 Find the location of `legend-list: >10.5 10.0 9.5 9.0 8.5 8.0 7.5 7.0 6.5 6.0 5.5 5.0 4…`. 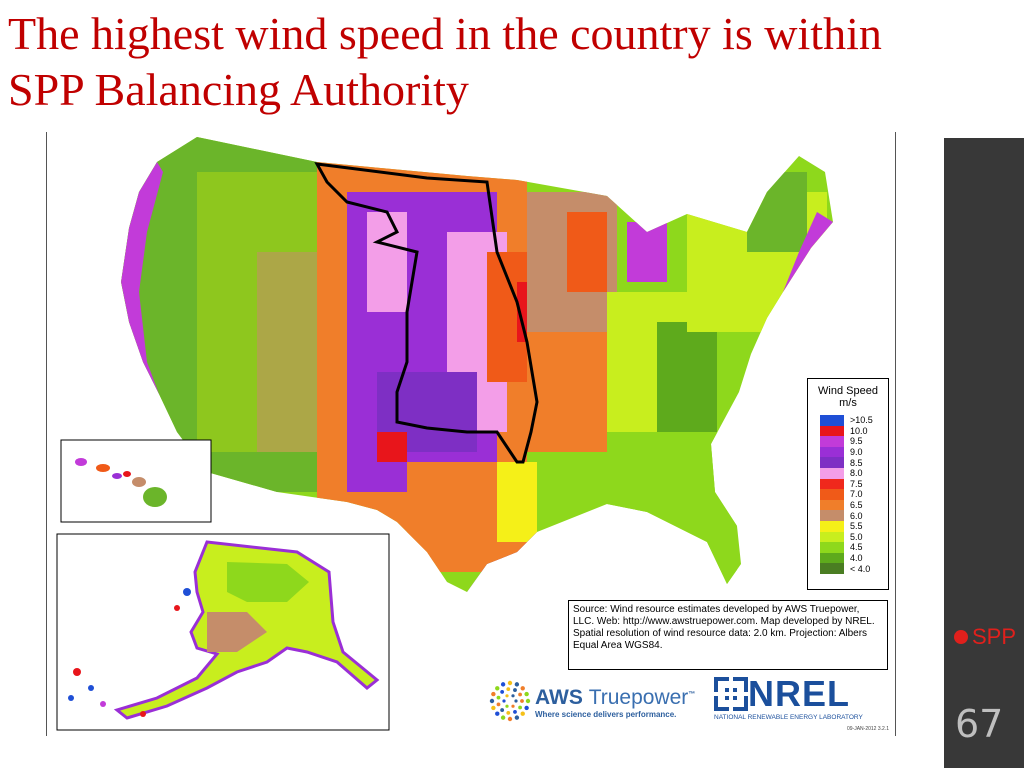

legend-list: >10.5 10.0 9.5 9.0 8.5 8.0 7.5 7.0 6.5 6.0 5.5 5.0 4… is located at coordinates (854, 494).